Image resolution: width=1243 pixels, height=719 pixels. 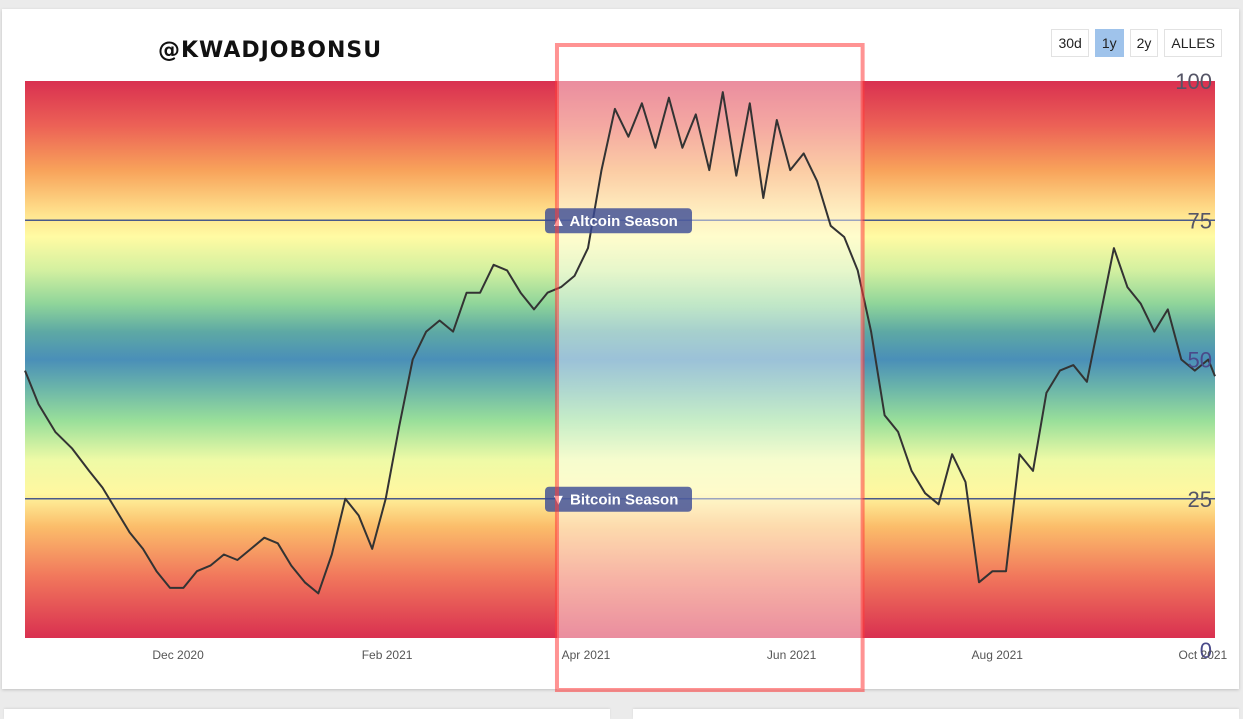 What do you see at coordinates (792, 655) in the screenshot?
I see `x-tick-label: Jun 2021` at bounding box center [792, 655].